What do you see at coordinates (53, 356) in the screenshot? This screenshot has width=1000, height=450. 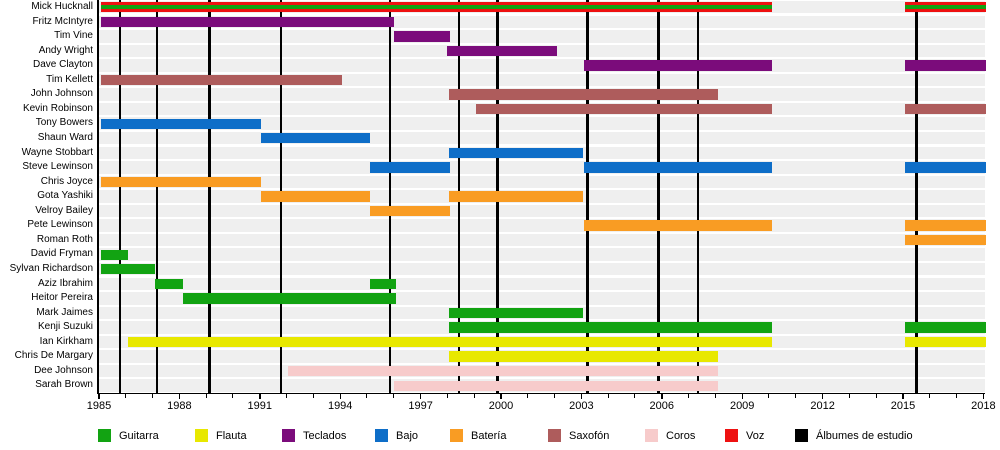 I see `member-label: Chris De Margary` at bounding box center [53, 356].